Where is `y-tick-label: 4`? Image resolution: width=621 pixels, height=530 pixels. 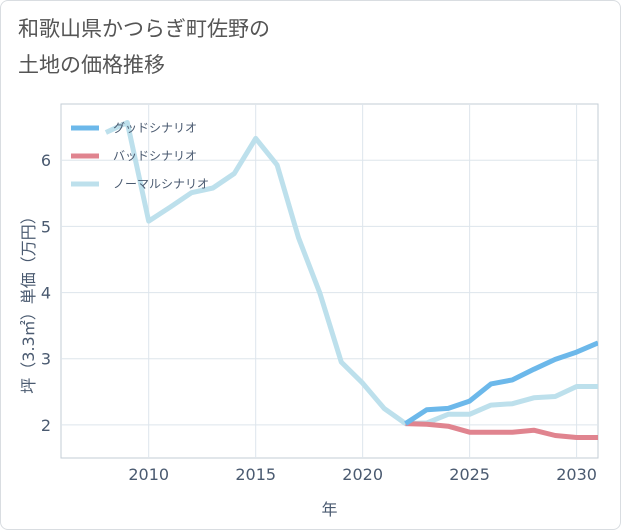 y-tick-label: 4 is located at coordinates (46, 293).